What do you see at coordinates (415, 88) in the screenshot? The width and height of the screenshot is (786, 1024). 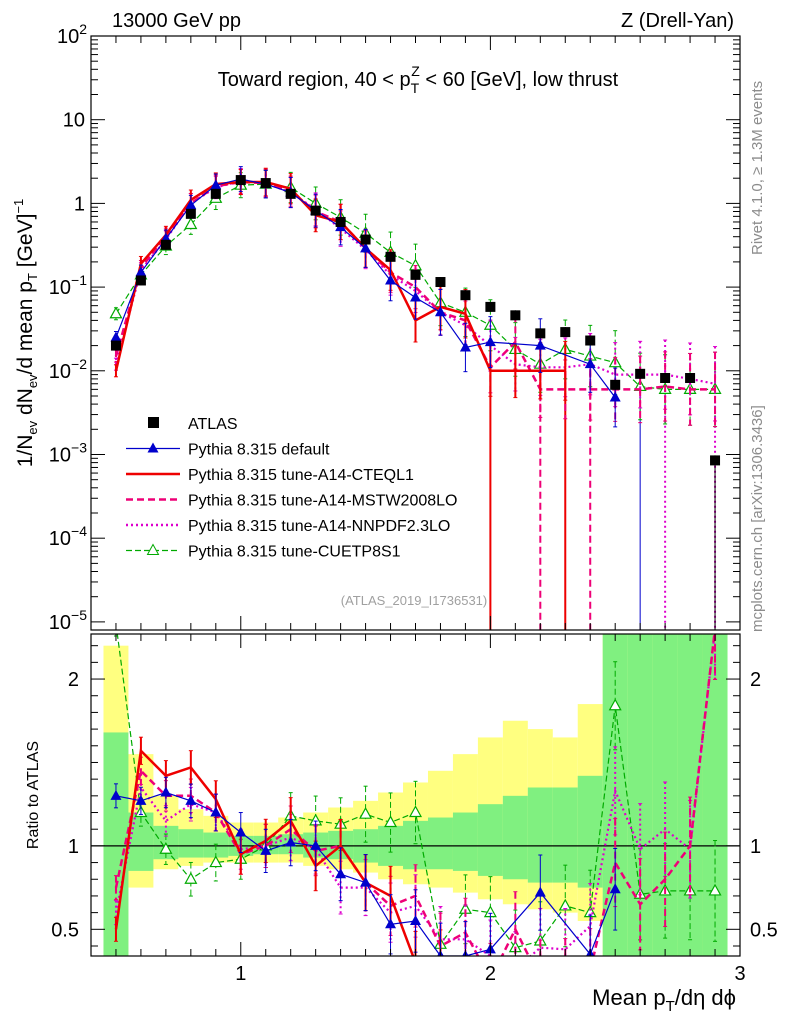 I see `title-sub: T` at bounding box center [415, 88].